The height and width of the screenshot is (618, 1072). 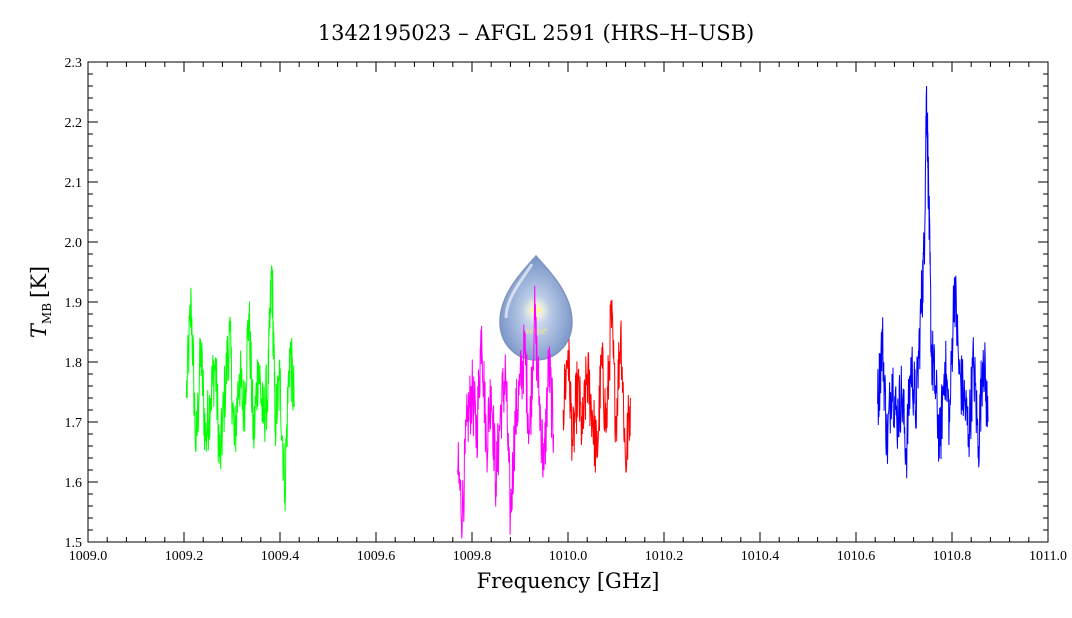 I want to click on y-tick-label: 1.8, so click(x=74, y=363).